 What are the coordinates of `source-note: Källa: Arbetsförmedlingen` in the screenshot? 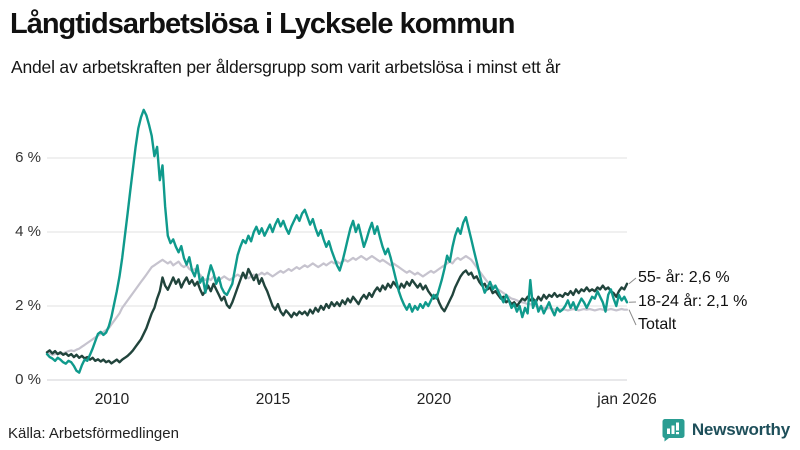 It's located at (93, 433).